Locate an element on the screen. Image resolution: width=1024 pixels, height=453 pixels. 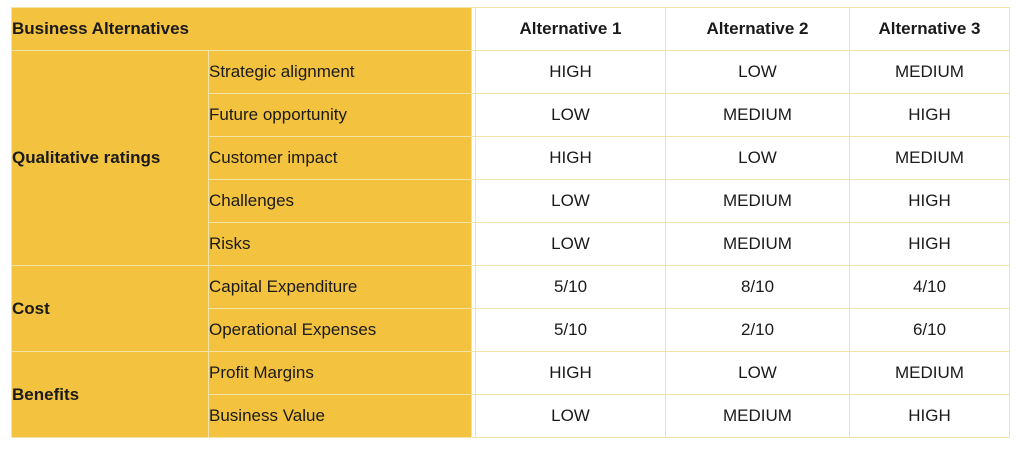
table-row: Operational Expenses 5/10 2/10 6/10 is located at coordinates (511, 330).